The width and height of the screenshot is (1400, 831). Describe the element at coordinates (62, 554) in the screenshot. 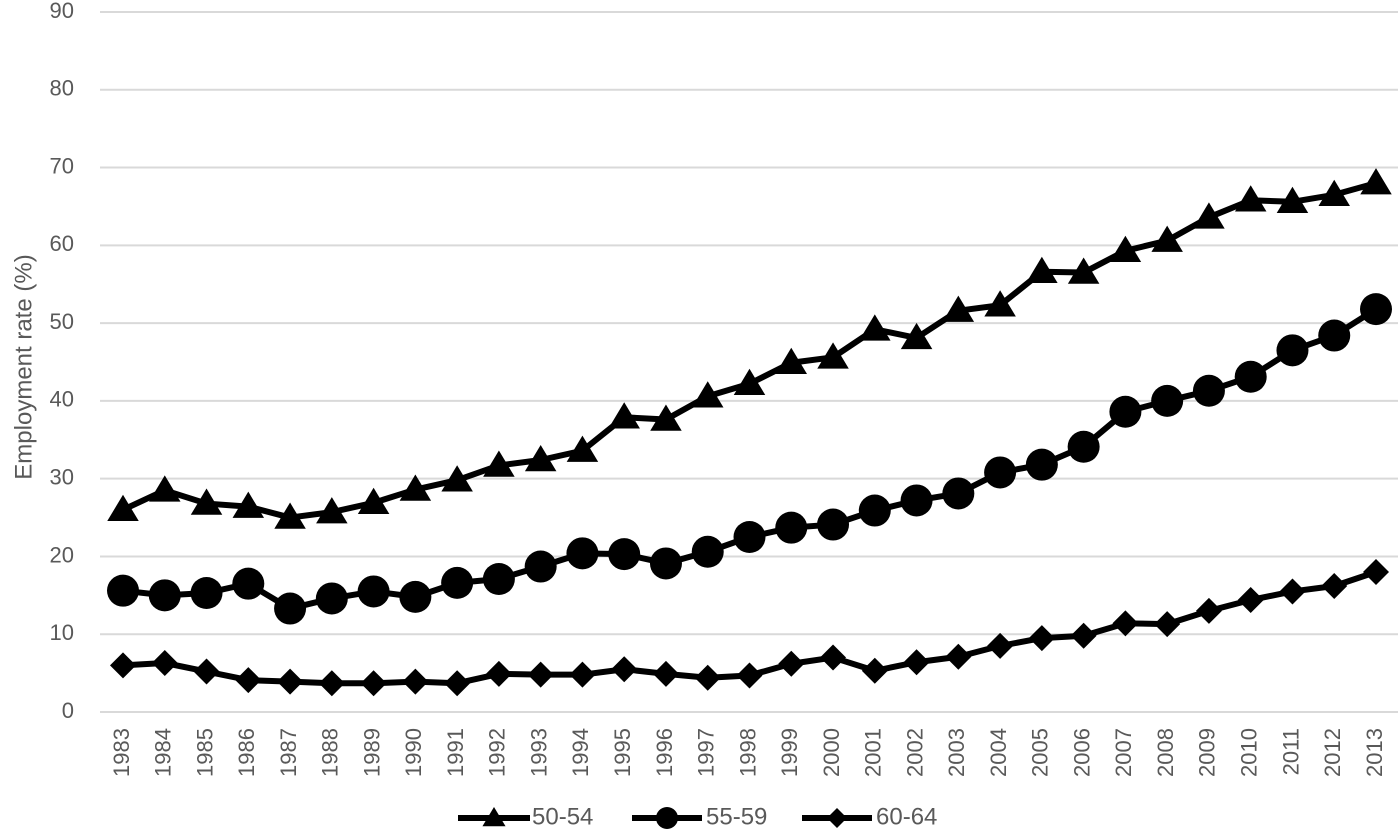

I see `y-tick-label: 20` at that location.